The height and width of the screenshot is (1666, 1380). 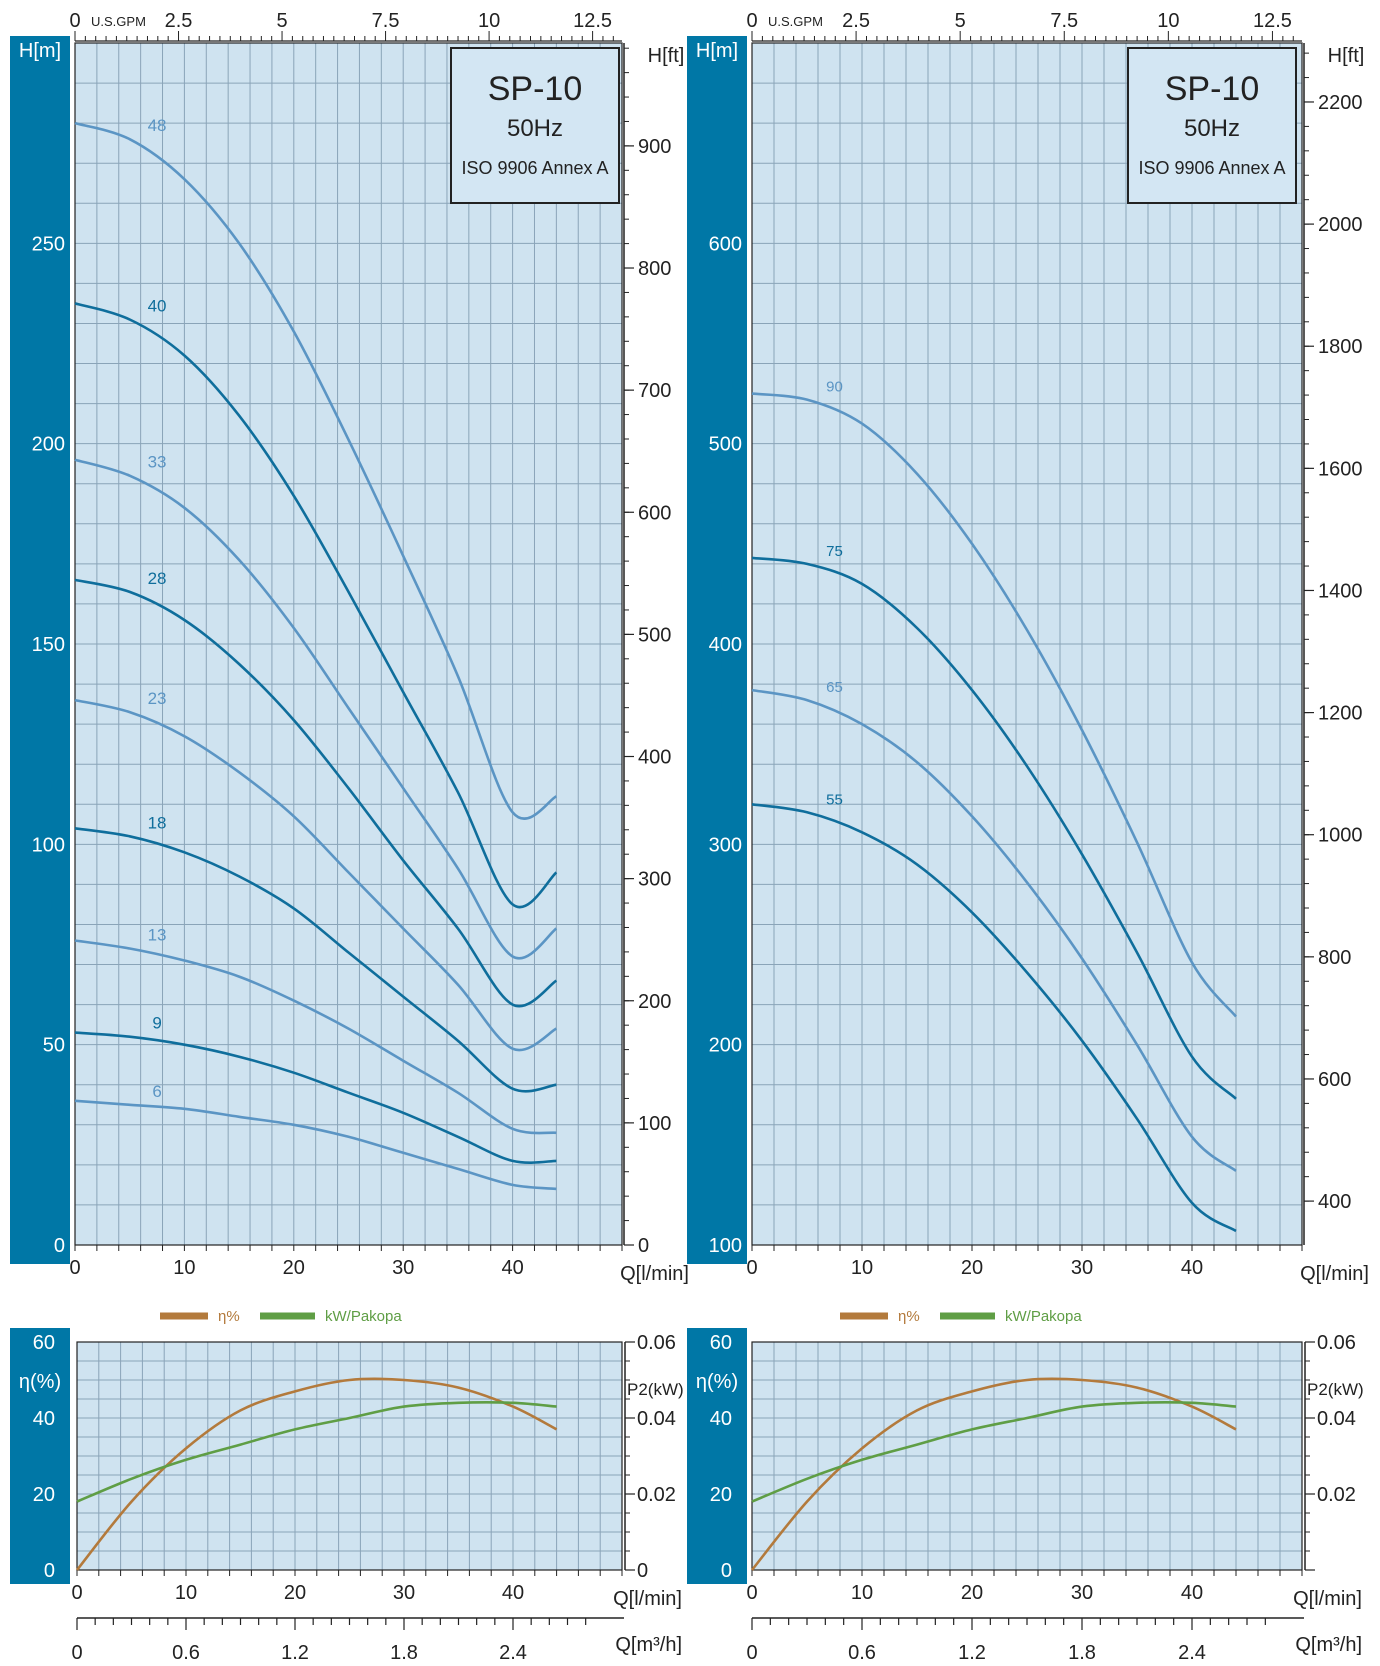 I want to click on curve-label: 28, so click(x=157, y=578).